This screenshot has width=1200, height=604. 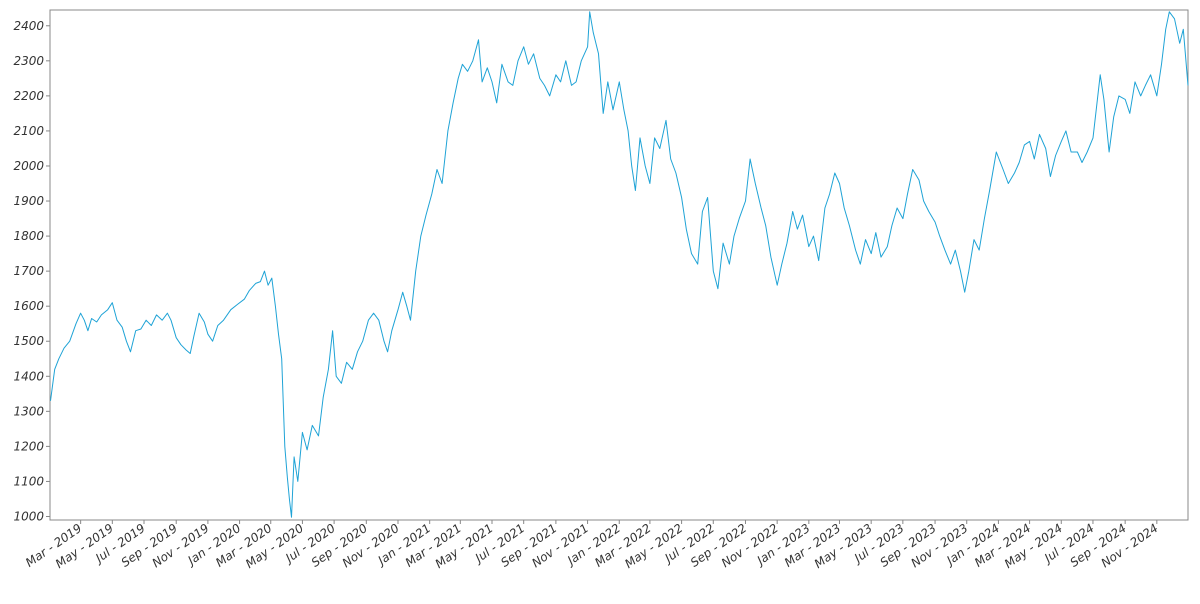 What do you see at coordinates (28, 376) in the screenshot?
I see `y-tick-label: 1400` at bounding box center [28, 376].